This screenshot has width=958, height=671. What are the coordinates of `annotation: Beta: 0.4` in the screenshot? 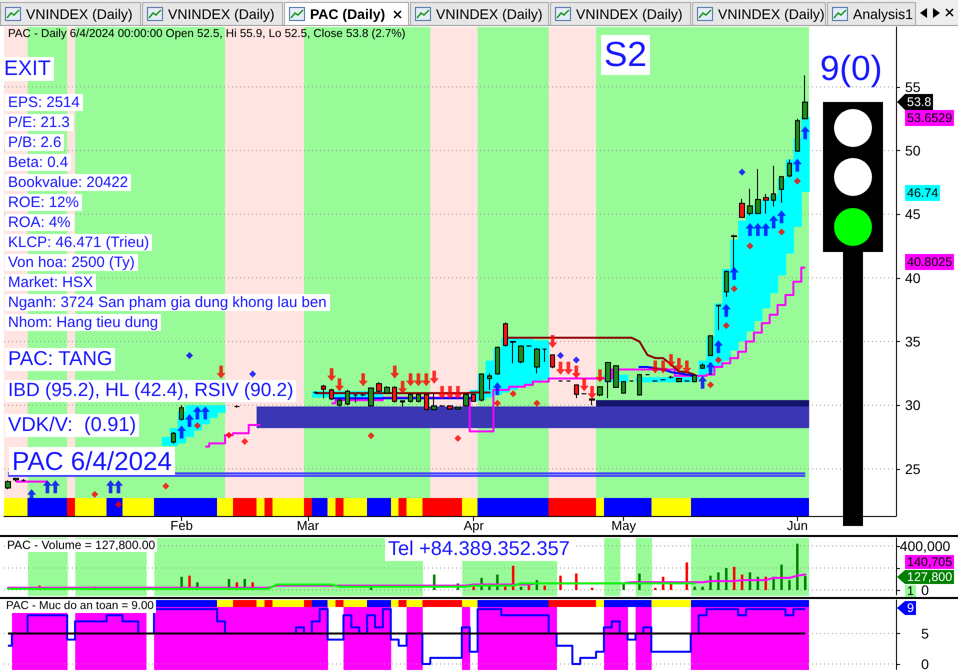 It's located at (38, 163).